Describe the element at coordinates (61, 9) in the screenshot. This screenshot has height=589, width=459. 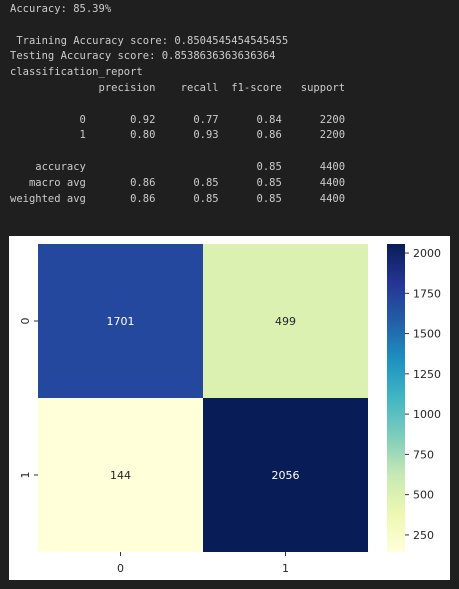
I see `accuracy-line: Accuracy: 85.39%` at that location.